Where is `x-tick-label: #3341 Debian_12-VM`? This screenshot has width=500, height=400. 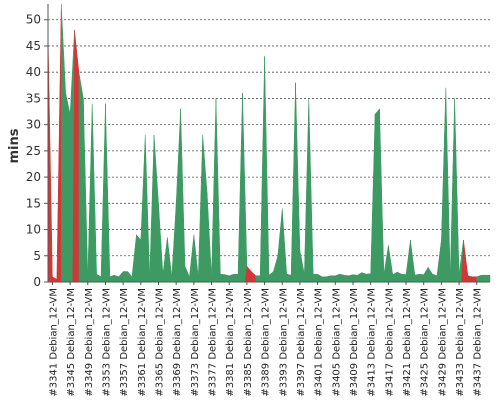
x-tick-label: #3341 Debian_12-VM is located at coordinates (53, 342).